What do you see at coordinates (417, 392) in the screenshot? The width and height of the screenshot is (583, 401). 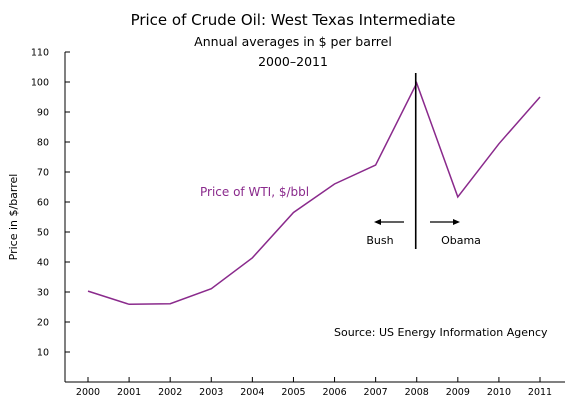 I see `x-tick-label: 2008` at bounding box center [417, 392].